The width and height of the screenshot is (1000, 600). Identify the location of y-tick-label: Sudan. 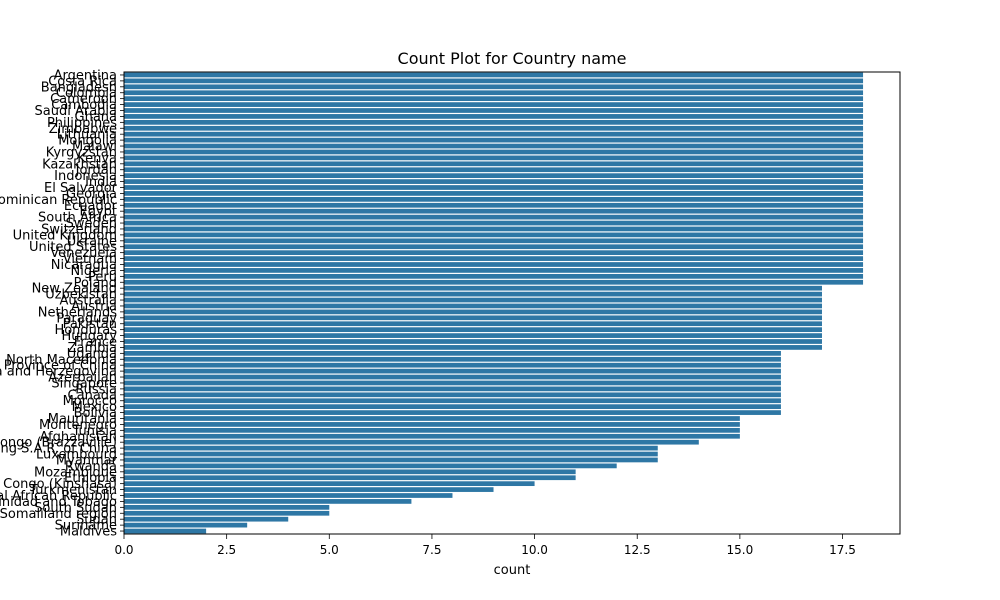
(96, 520).